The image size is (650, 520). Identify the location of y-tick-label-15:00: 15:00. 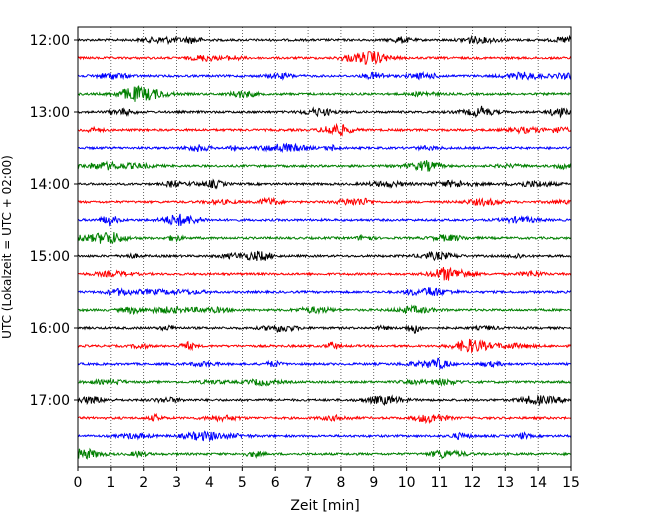
(50, 257).